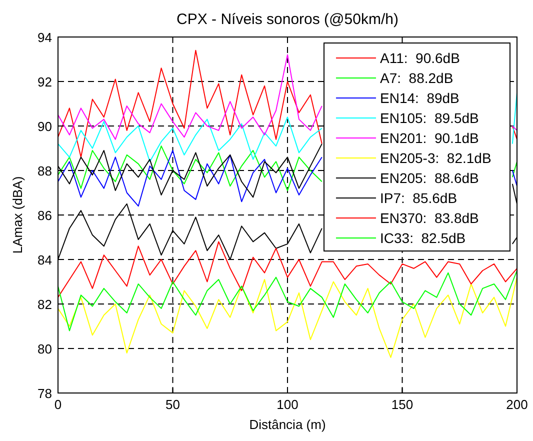 The width and height of the screenshot is (533, 441). I want to click on legend-label: EN205-3: 82.1dB, so click(436, 158).